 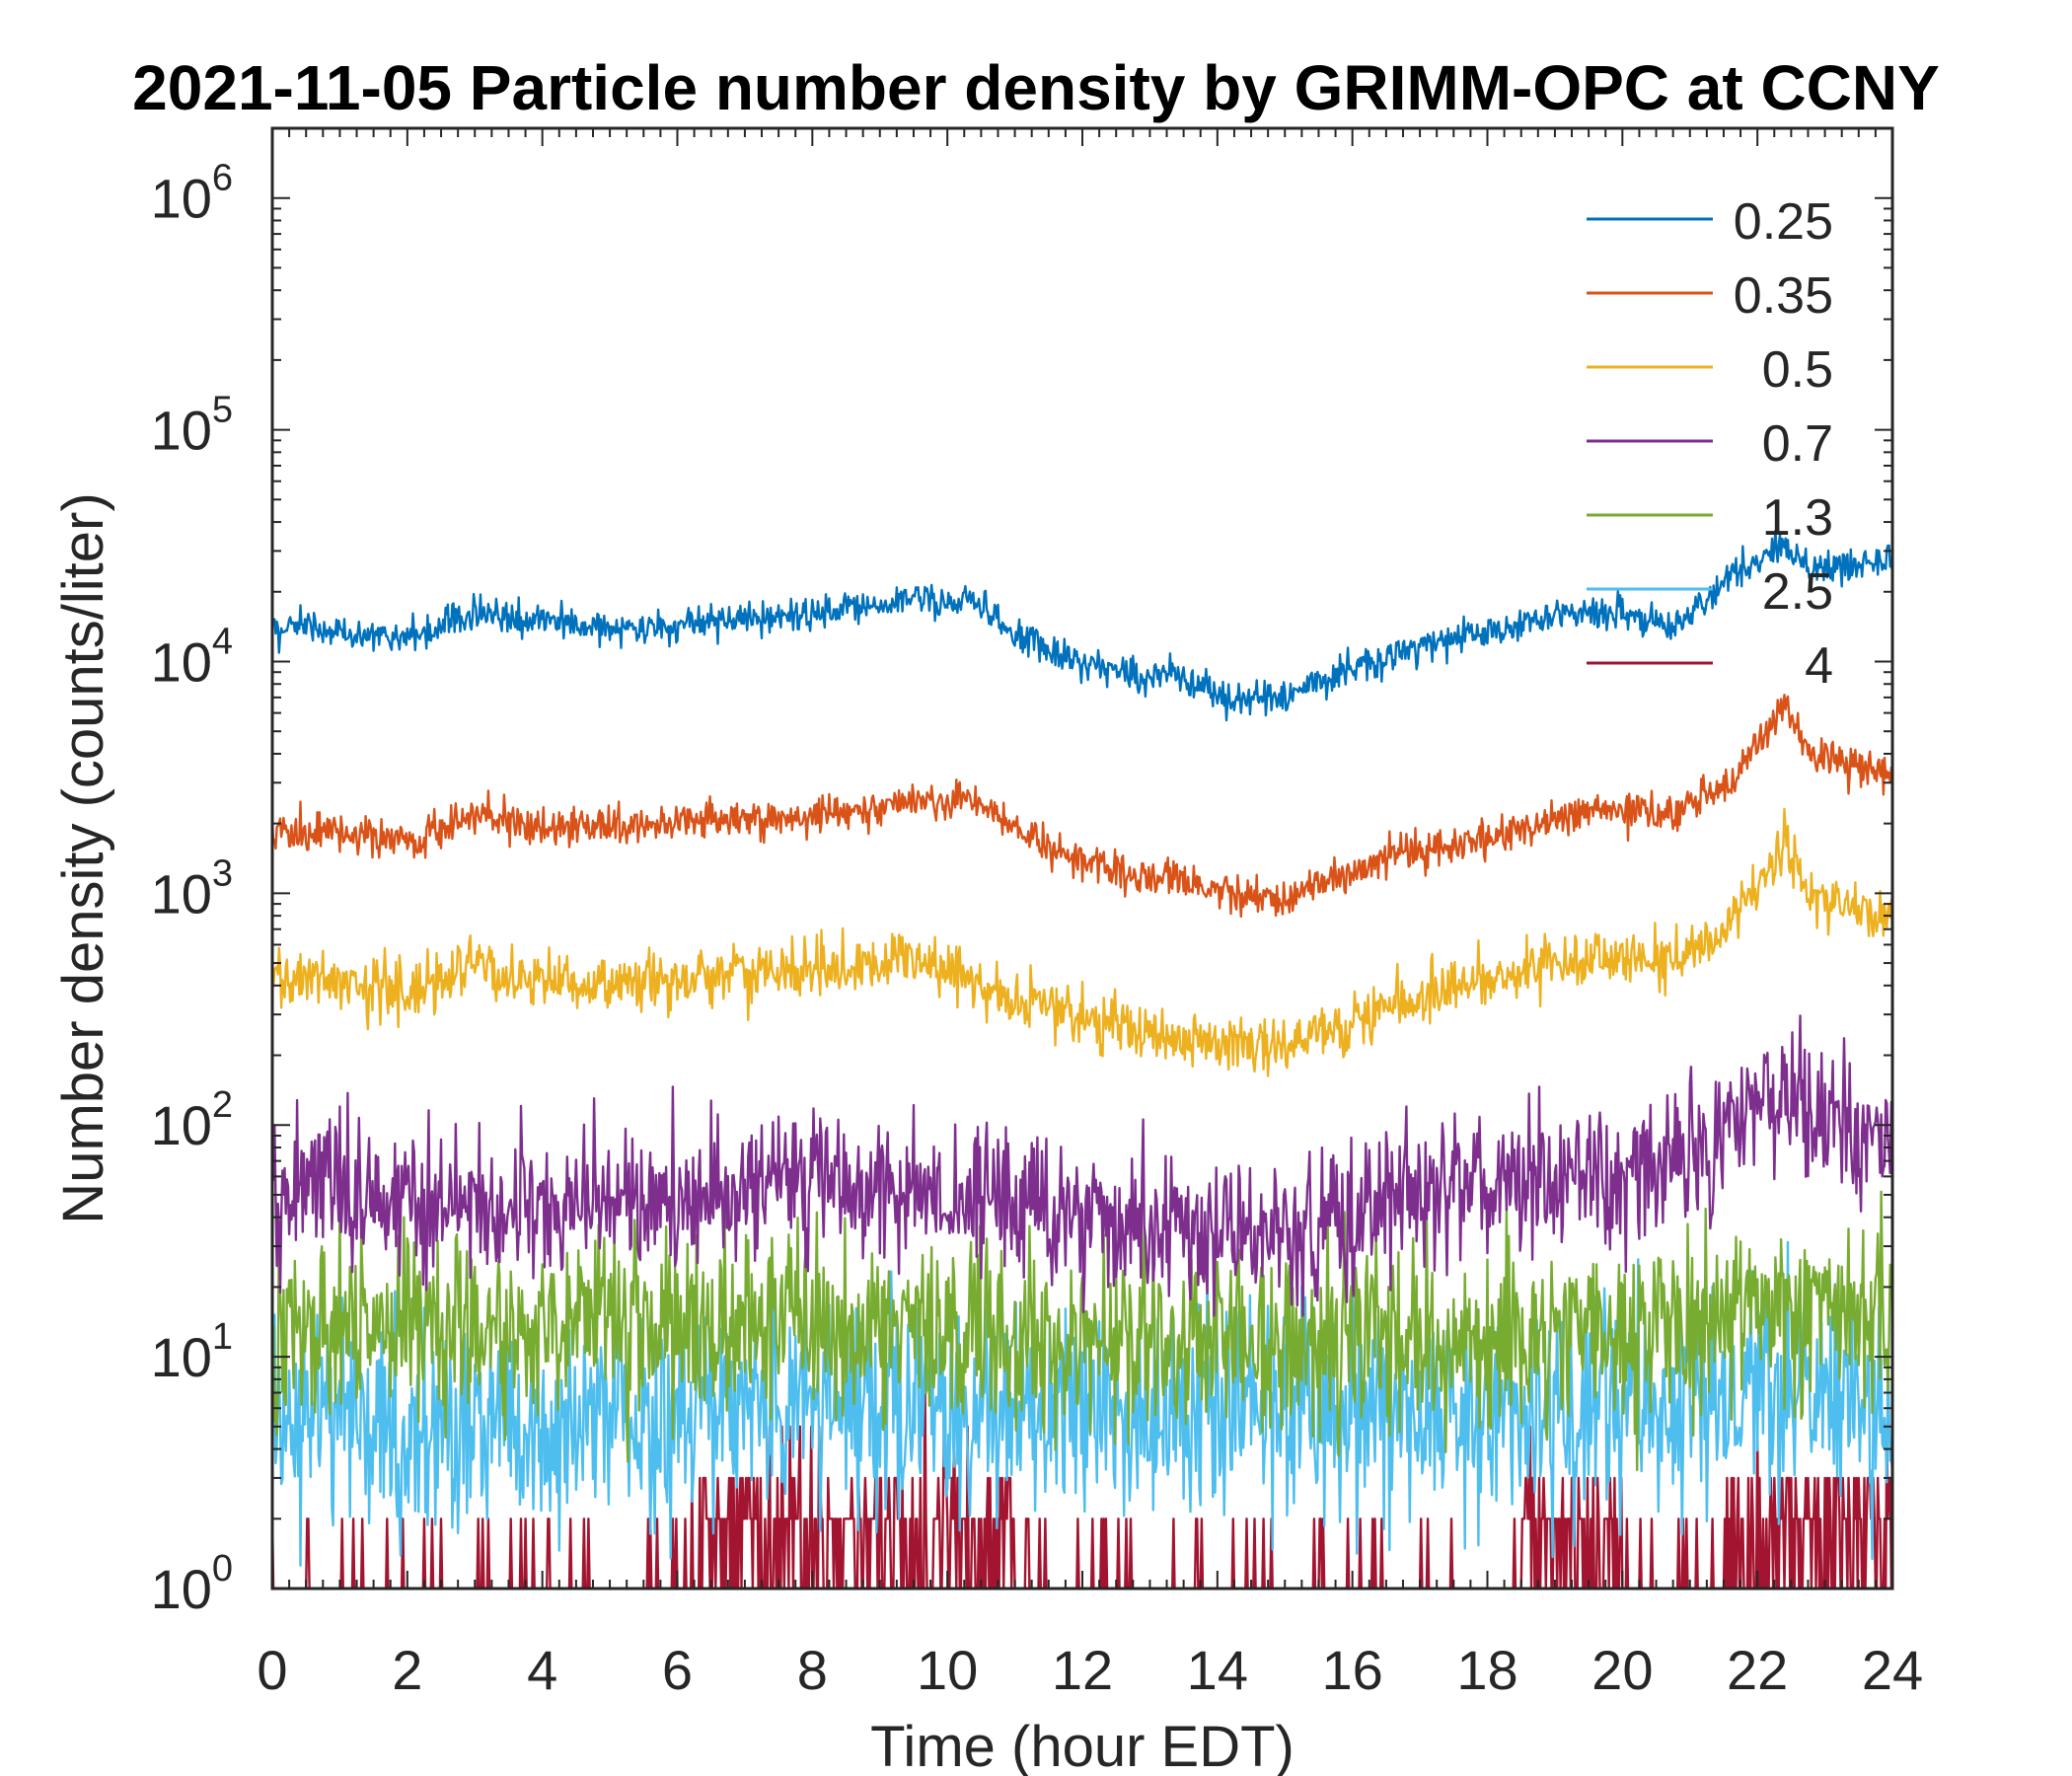 I want to click on legend-label: 2.5, so click(x=1798, y=592).